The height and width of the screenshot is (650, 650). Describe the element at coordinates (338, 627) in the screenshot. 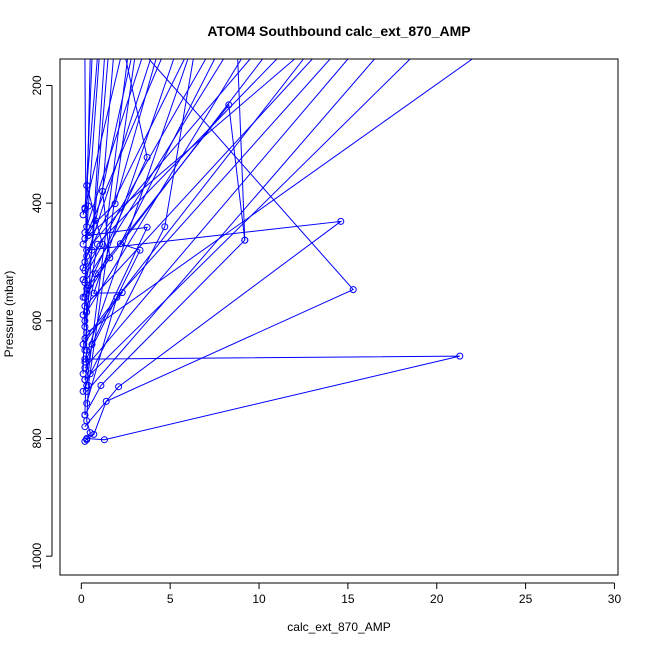

I see `x-axis-label: calc_ext_870_AMP` at that location.